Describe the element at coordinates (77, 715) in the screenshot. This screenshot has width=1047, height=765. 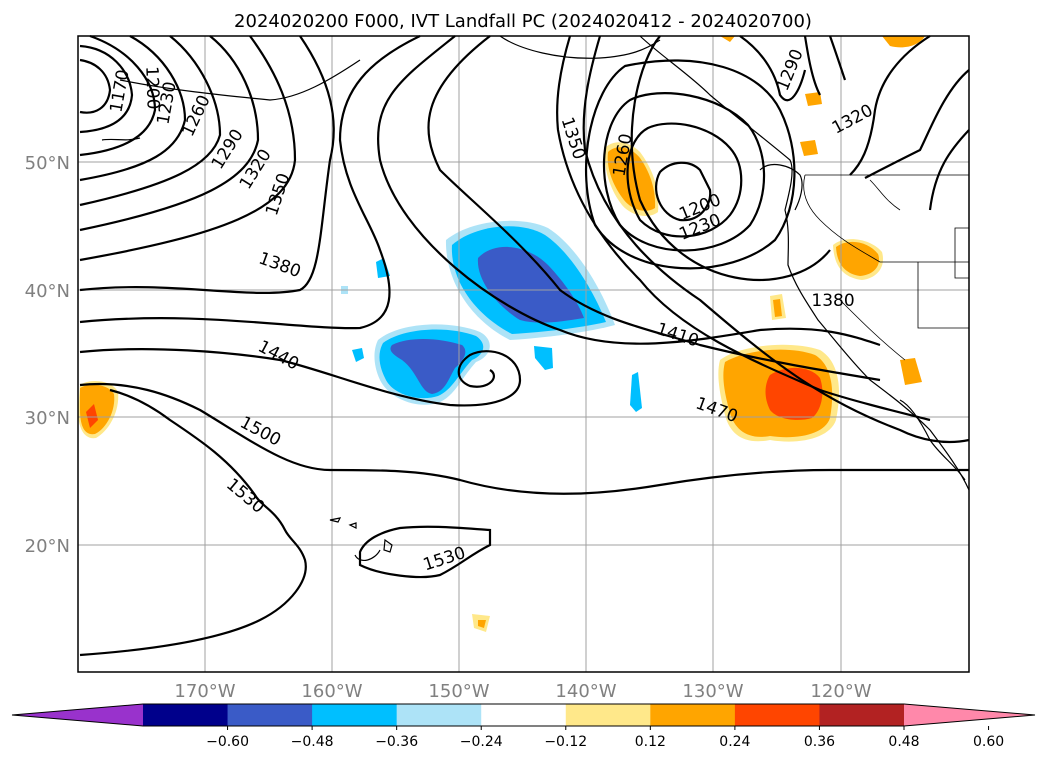
I see `colorbar-extend-low` at that location.